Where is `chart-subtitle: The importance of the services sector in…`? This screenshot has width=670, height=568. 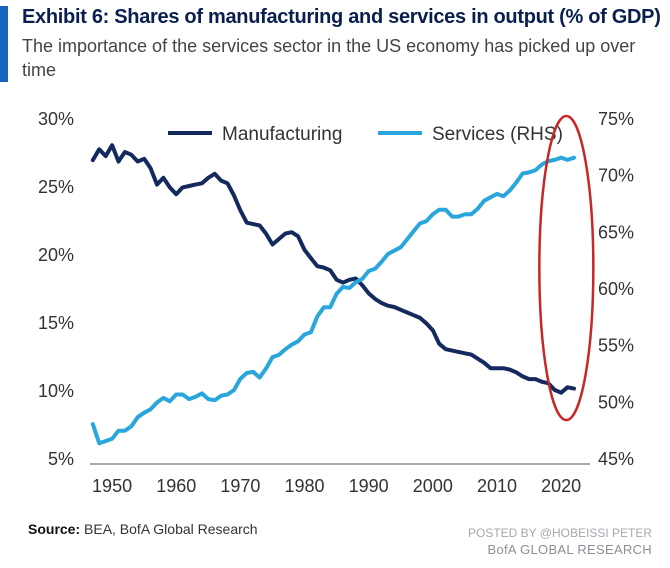
chart-subtitle: The importance of the services sector in… is located at coordinates (329, 58).